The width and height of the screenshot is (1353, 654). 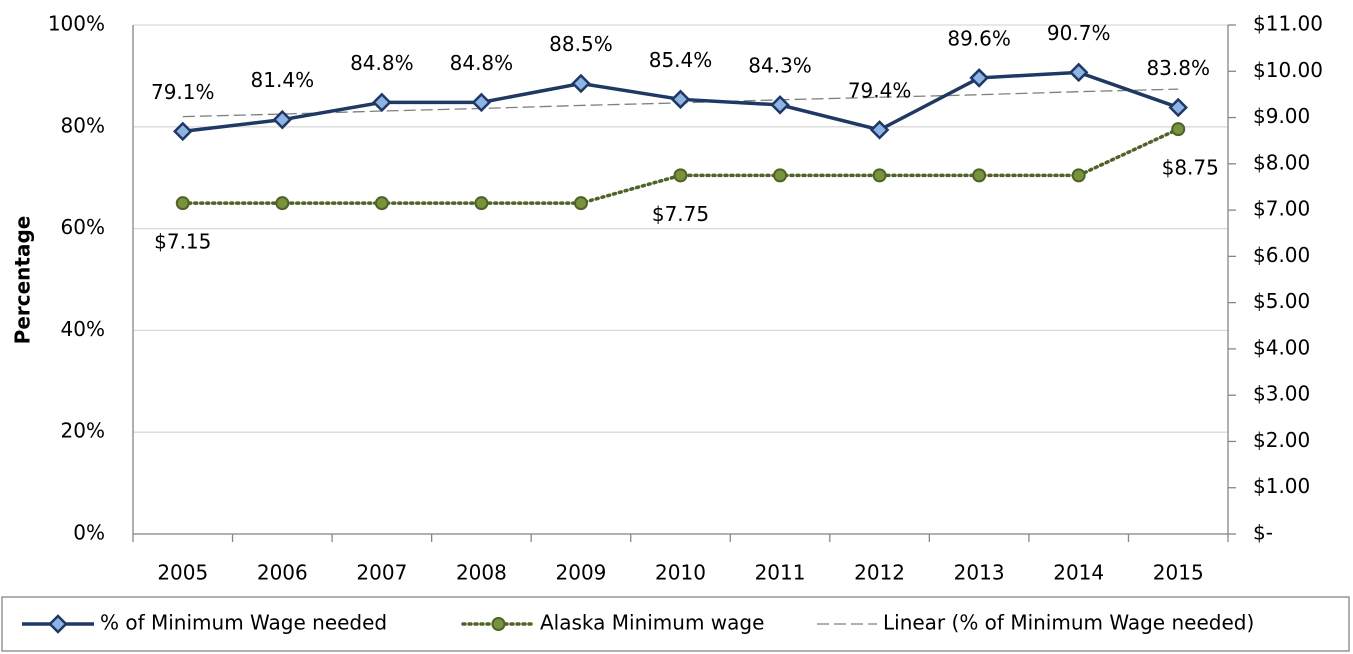 What do you see at coordinates (1079, 33) in the screenshot?
I see `data-label: 90.7%` at bounding box center [1079, 33].